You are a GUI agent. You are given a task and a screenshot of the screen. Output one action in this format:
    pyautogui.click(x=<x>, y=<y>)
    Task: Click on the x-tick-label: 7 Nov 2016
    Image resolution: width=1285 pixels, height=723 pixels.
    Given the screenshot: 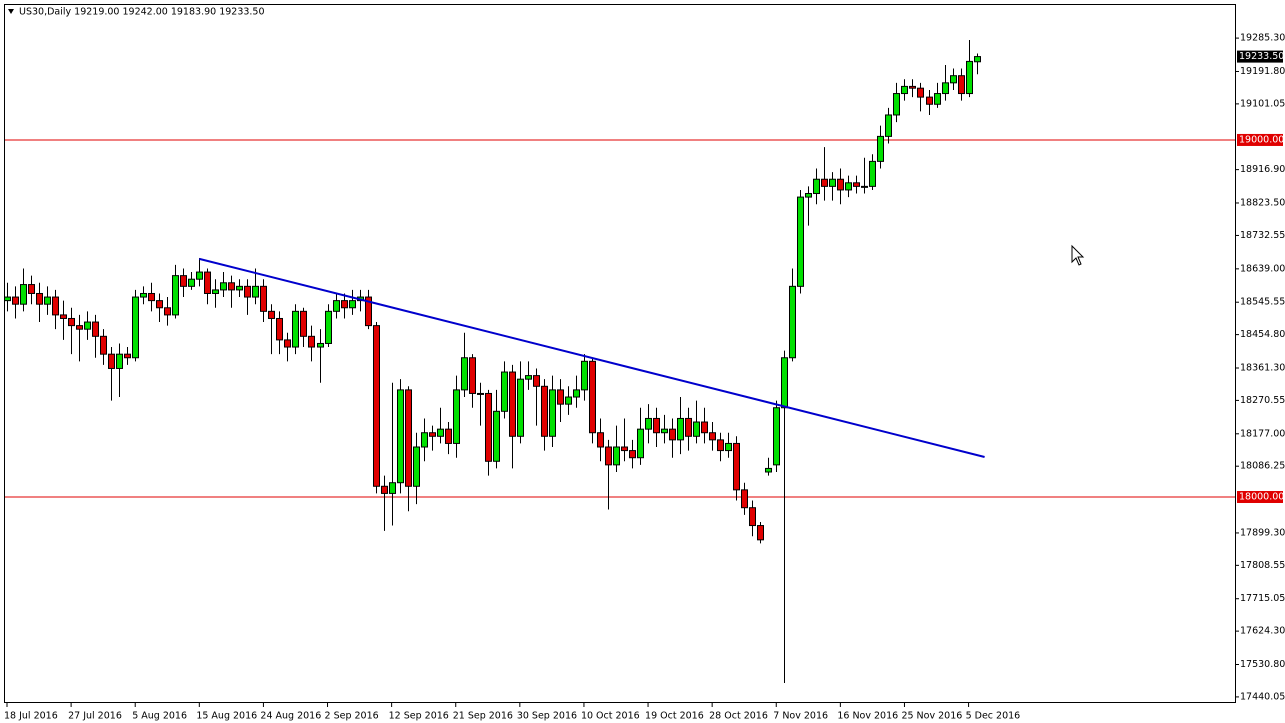 What is the action you would take?
    pyautogui.click(x=800, y=716)
    